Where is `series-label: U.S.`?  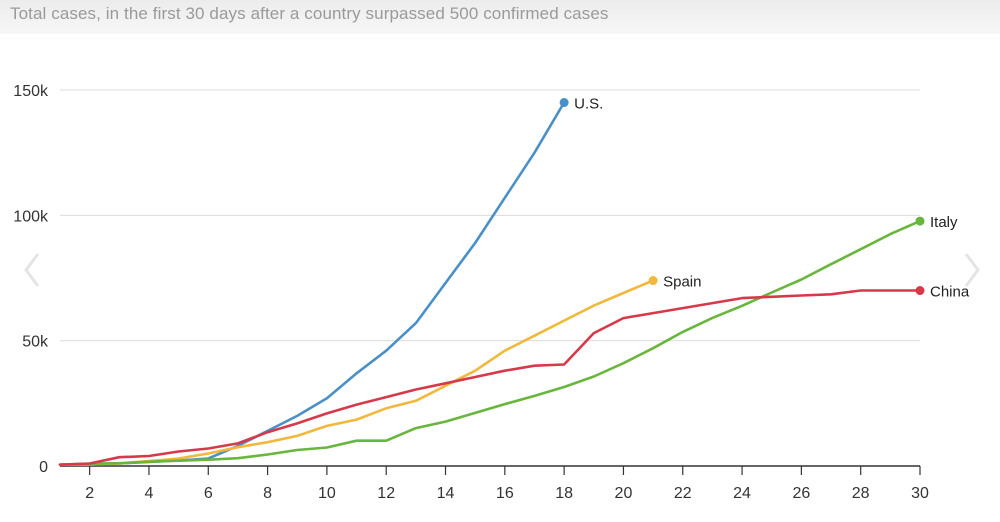
series-label: U.S. is located at coordinates (588, 104).